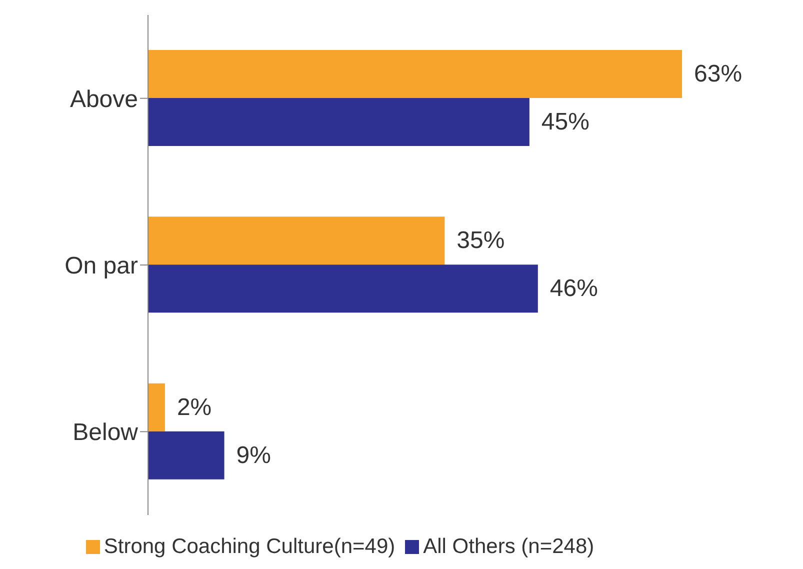  What do you see at coordinates (508, 546) in the screenshot?
I see `legend-label: All Others (n=248)` at bounding box center [508, 546].